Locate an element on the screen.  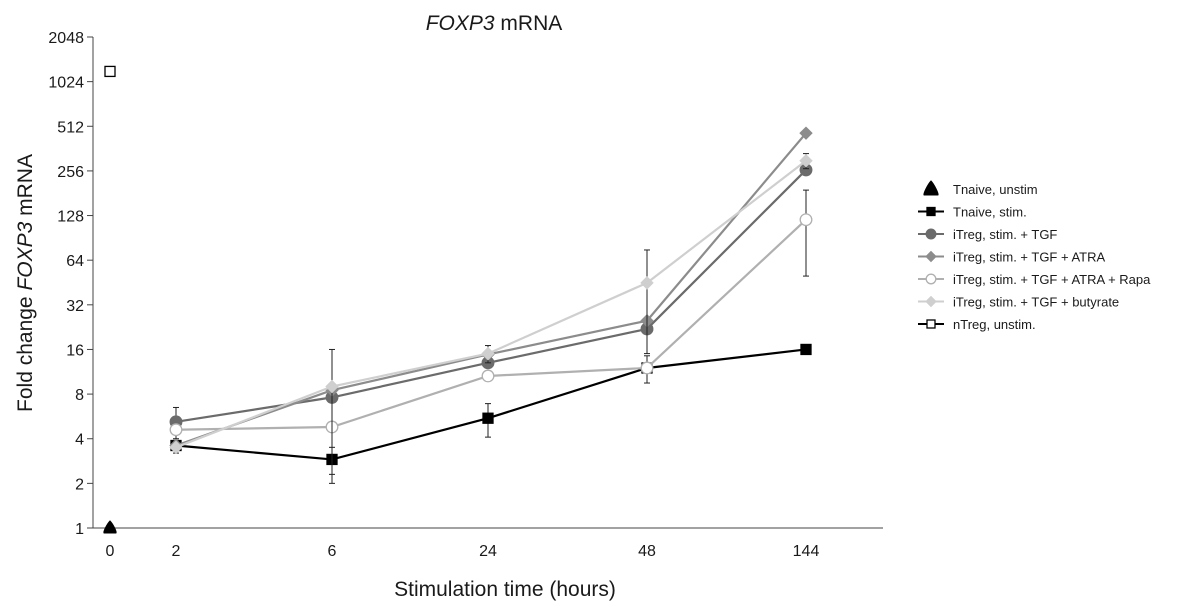
y-tick-label: 1024 is located at coordinates (66, 83).